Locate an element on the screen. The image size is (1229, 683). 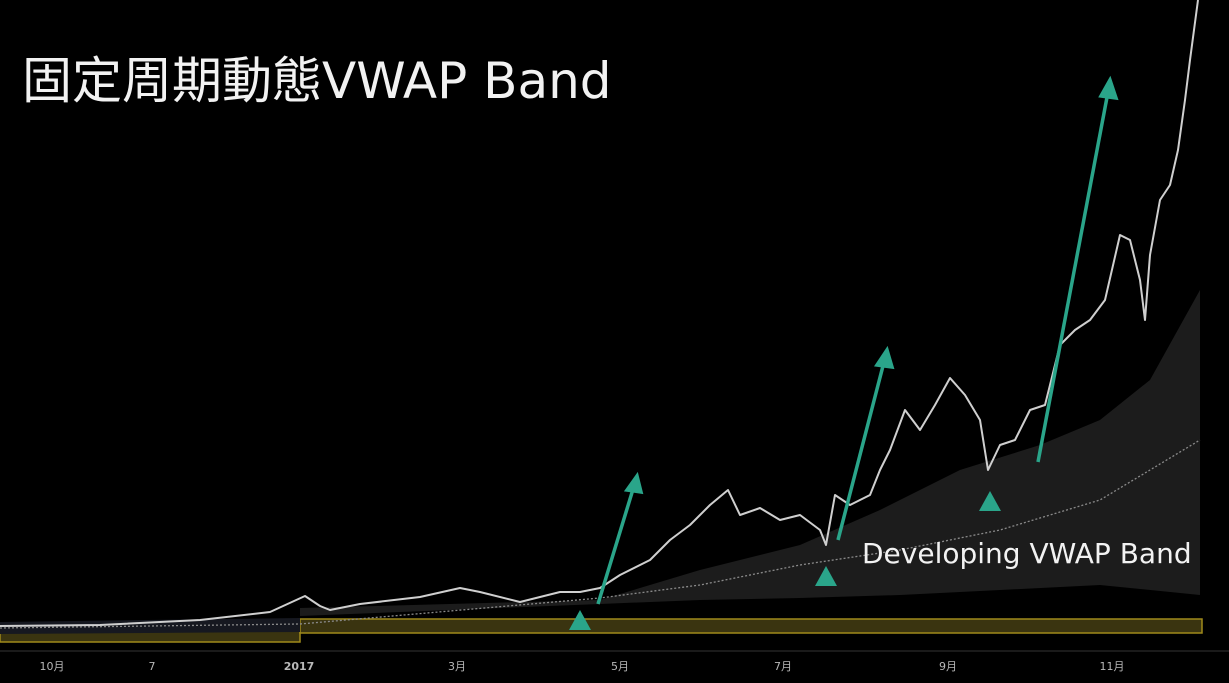
x-tick-label: 11月 is located at coordinates (1112, 666).